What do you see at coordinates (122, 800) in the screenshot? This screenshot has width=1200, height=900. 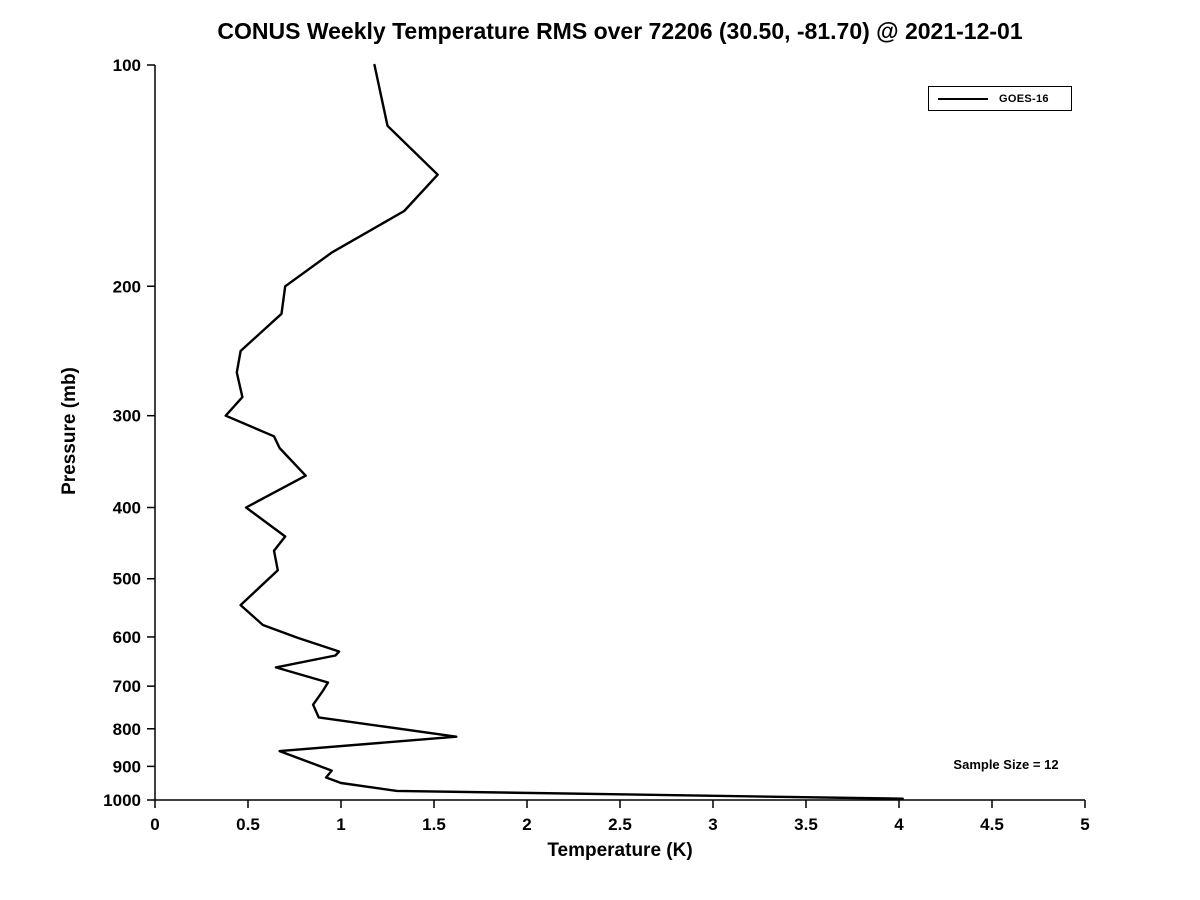 I see `y-tick-label: 1000` at bounding box center [122, 800].